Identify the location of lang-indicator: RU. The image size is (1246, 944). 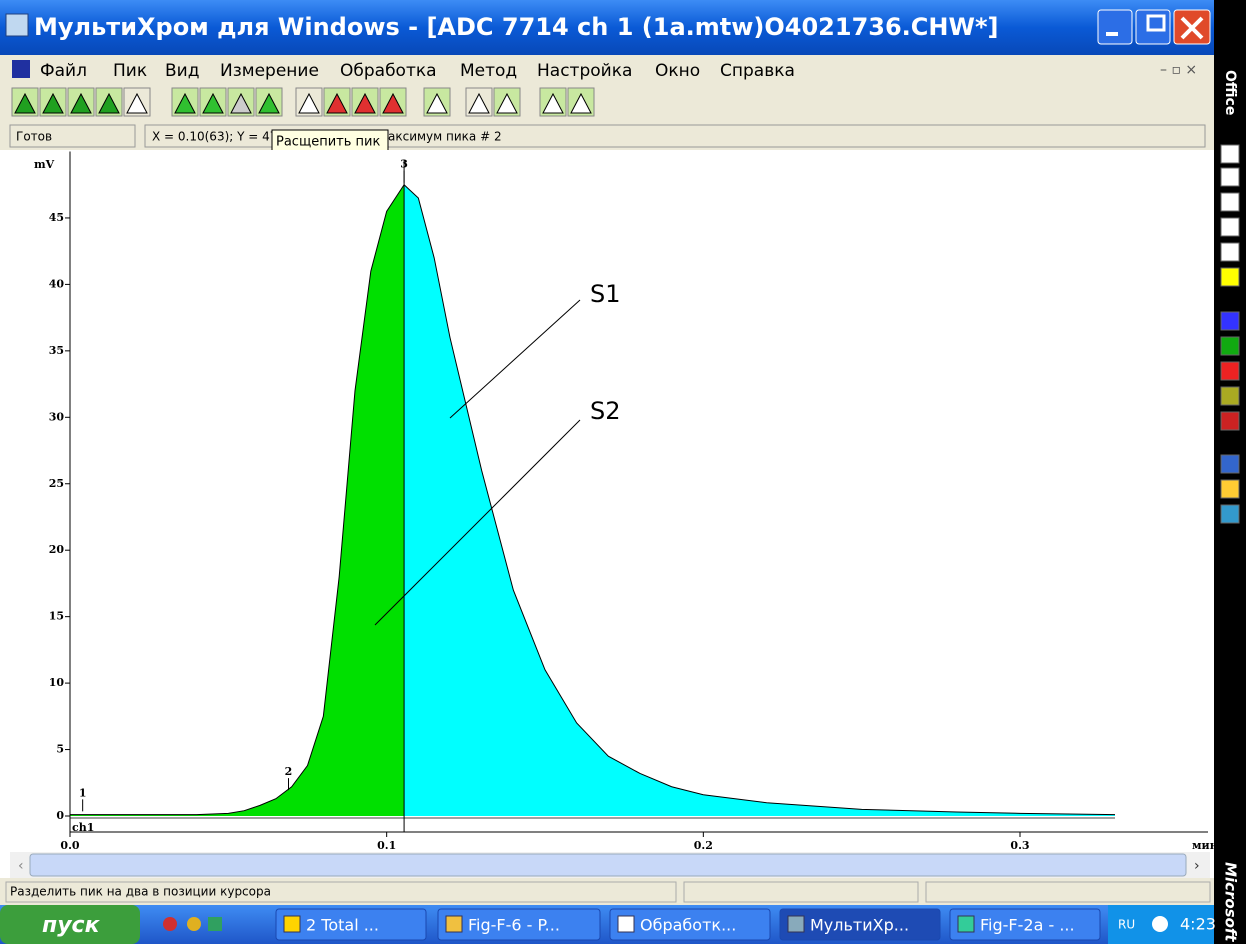
(1126, 925).